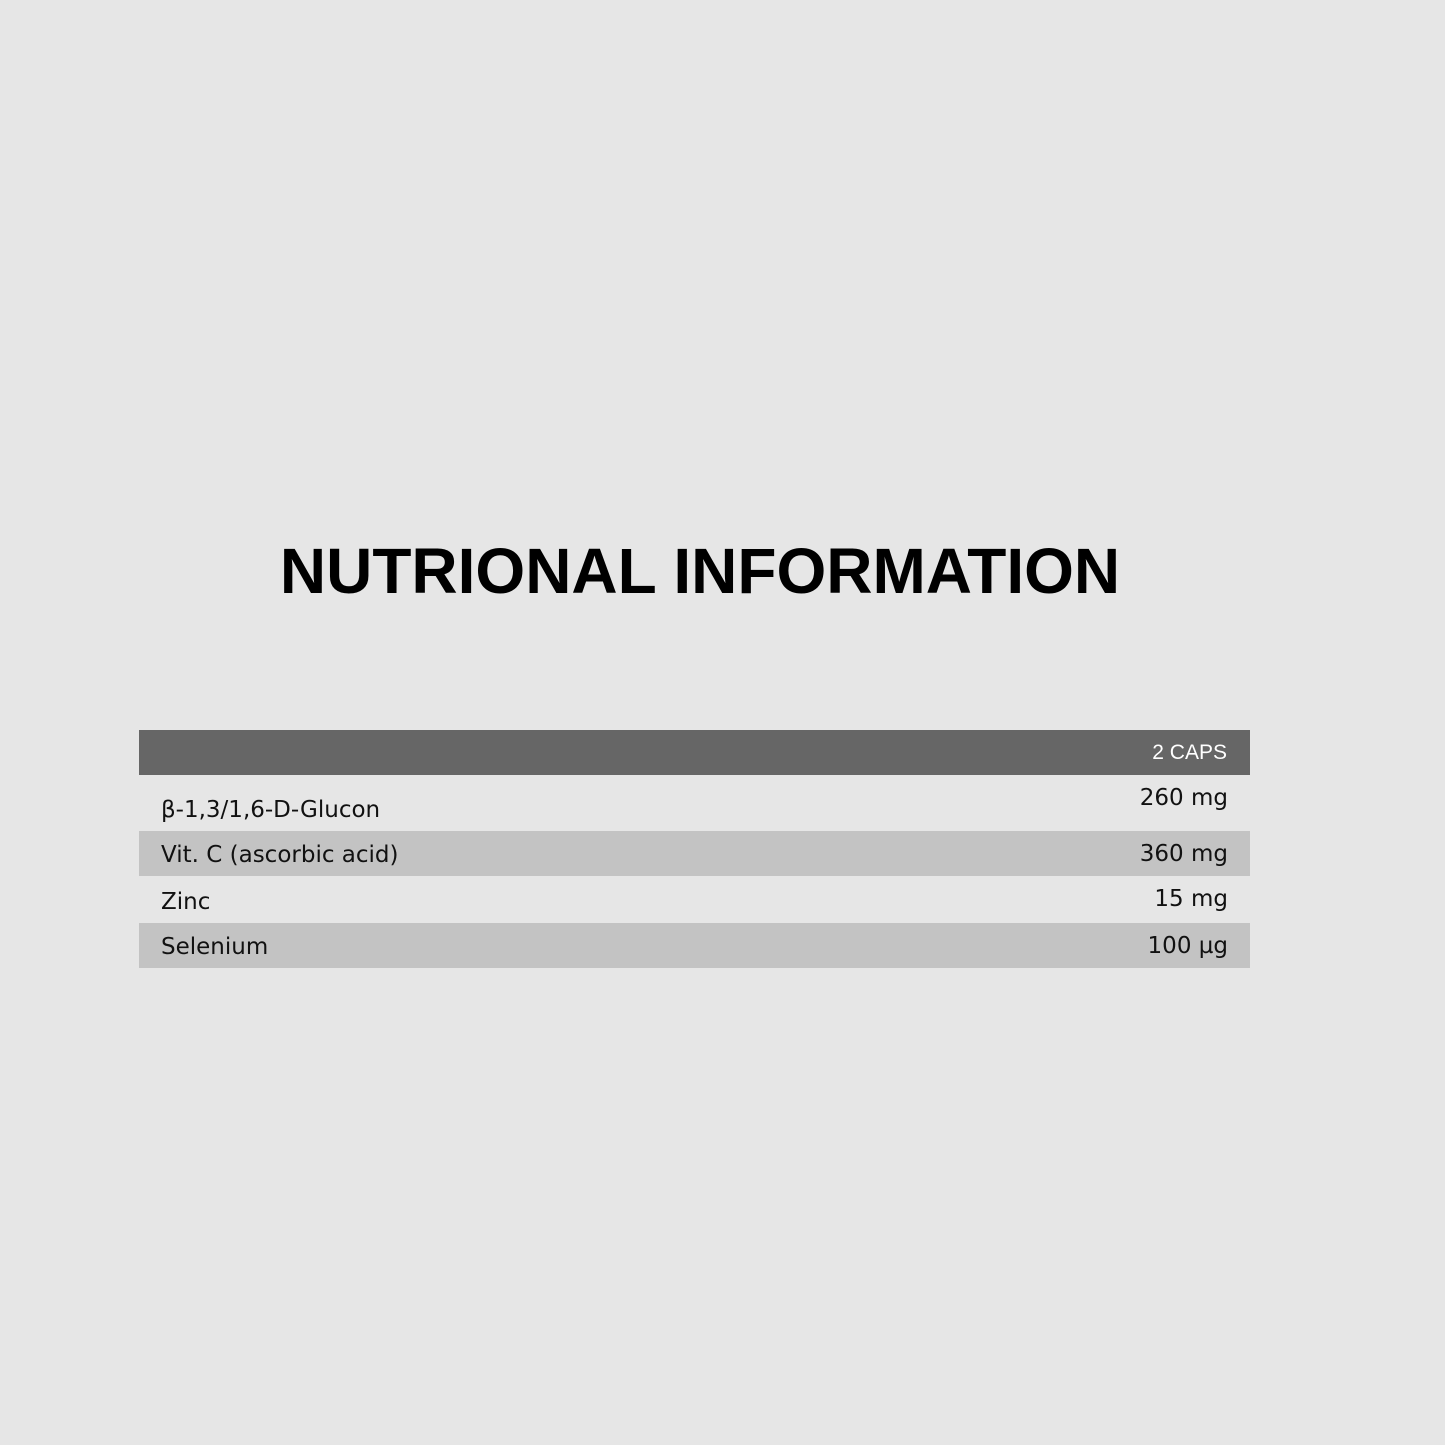 This screenshot has width=1445, height=1445. What do you see at coordinates (694, 853) in the screenshot?
I see `table-row: Vit. C (ascorbic acid) 360 mg` at bounding box center [694, 853].